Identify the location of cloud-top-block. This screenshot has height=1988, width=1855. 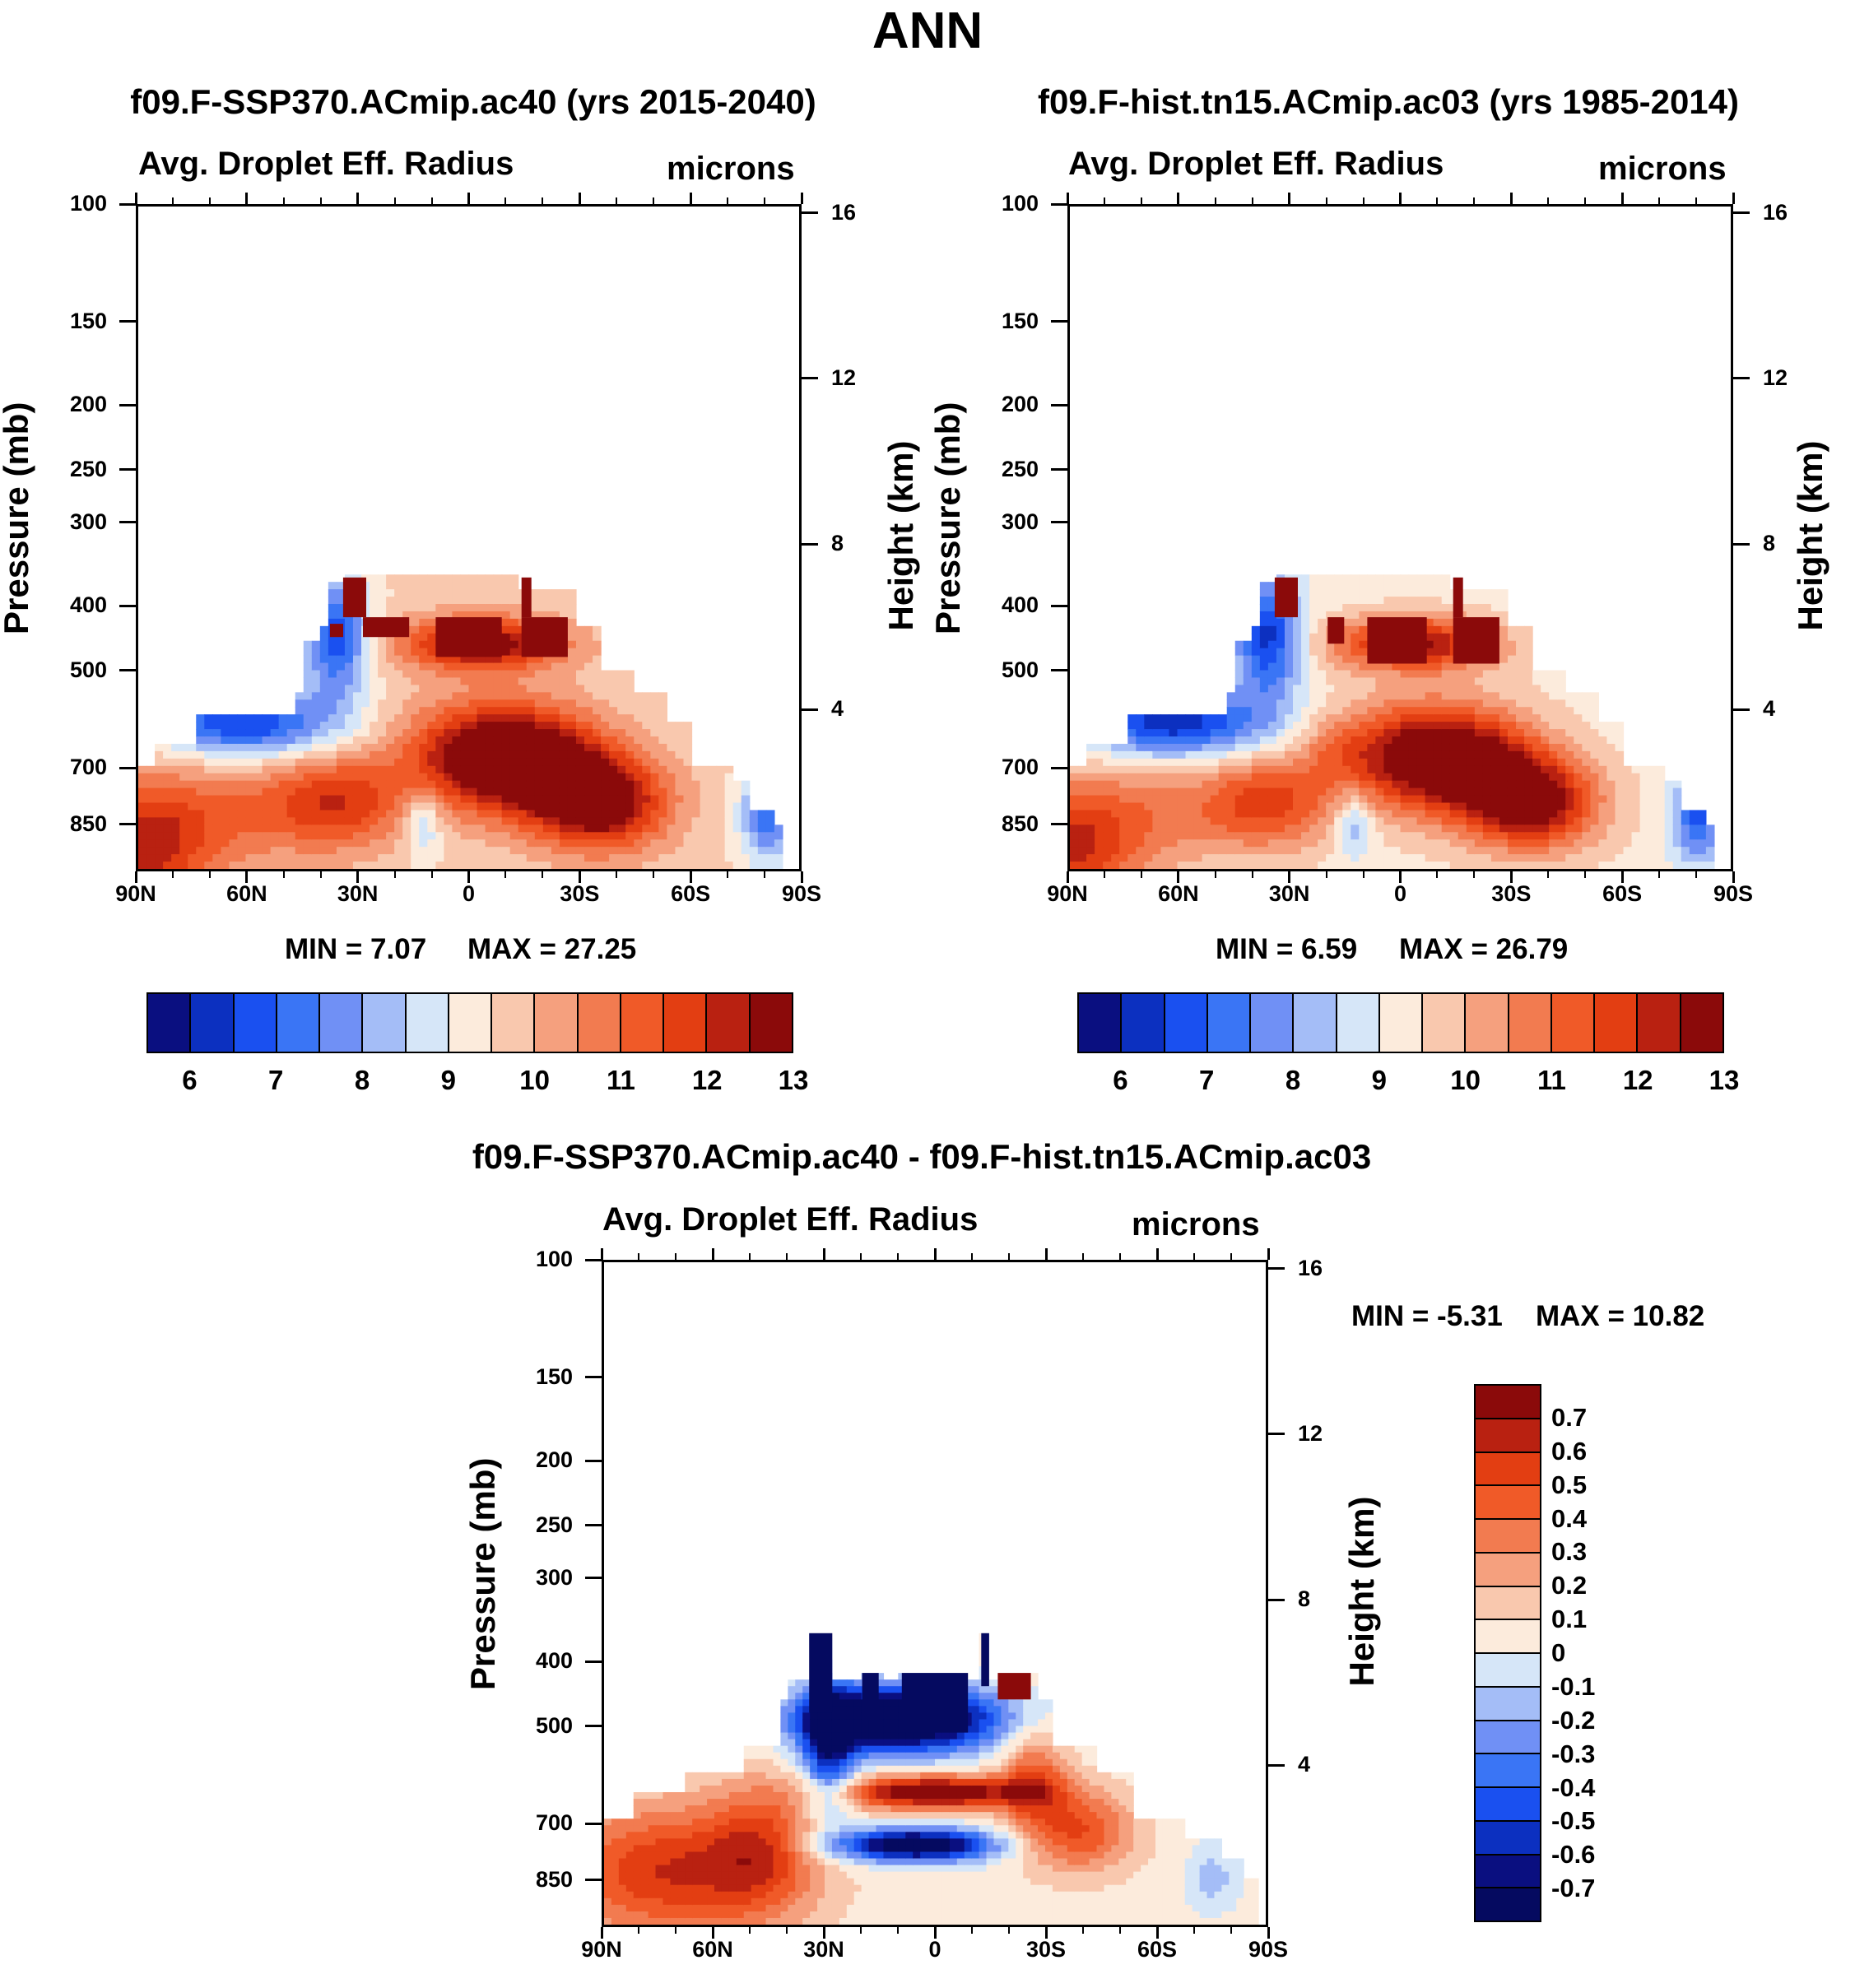
(1286, 597).